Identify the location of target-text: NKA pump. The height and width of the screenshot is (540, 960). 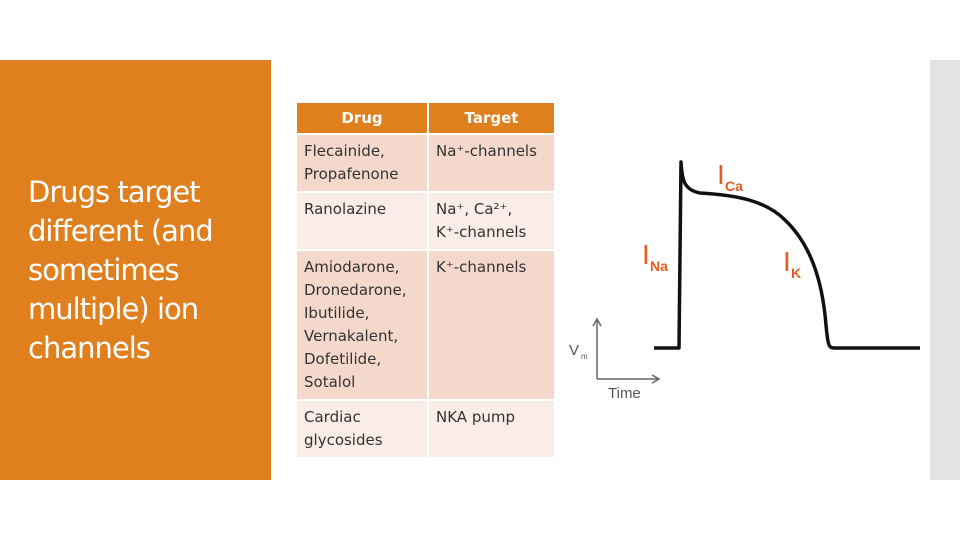
(475, 417).